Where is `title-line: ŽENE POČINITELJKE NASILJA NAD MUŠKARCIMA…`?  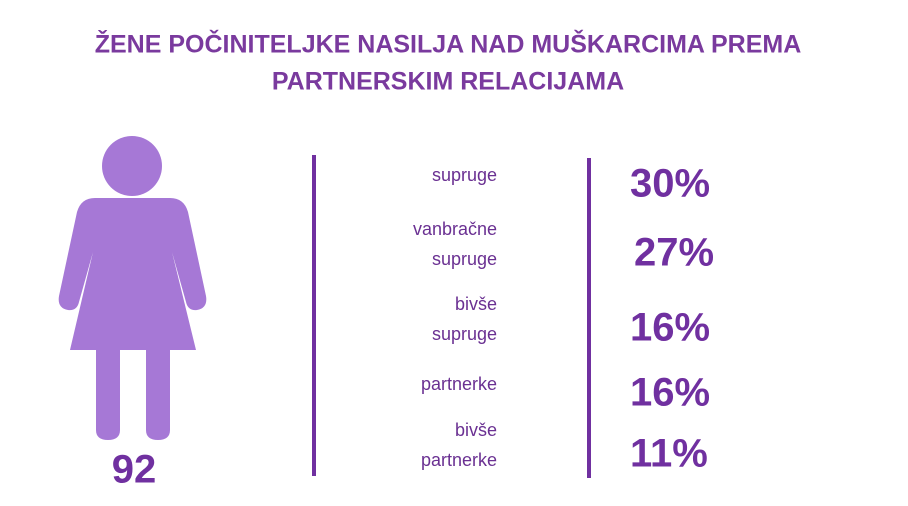
title-line: ŽENE POČINITELJKE NASILJA NAD MUŠKARCIMA… is located at coordinates (448, 44).